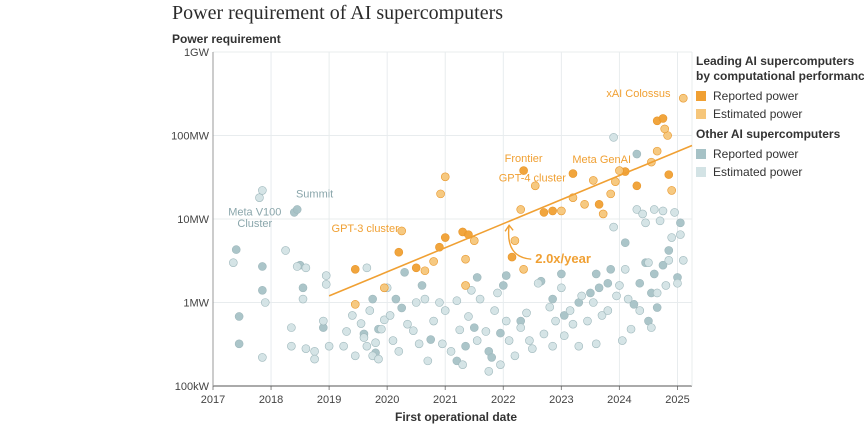 Image resolution: width=864 pixels, height=424 pixels. Describe the element at coordinates (197, 53) in the screenshot. I see `y-tick-label: 1GW` at that location.